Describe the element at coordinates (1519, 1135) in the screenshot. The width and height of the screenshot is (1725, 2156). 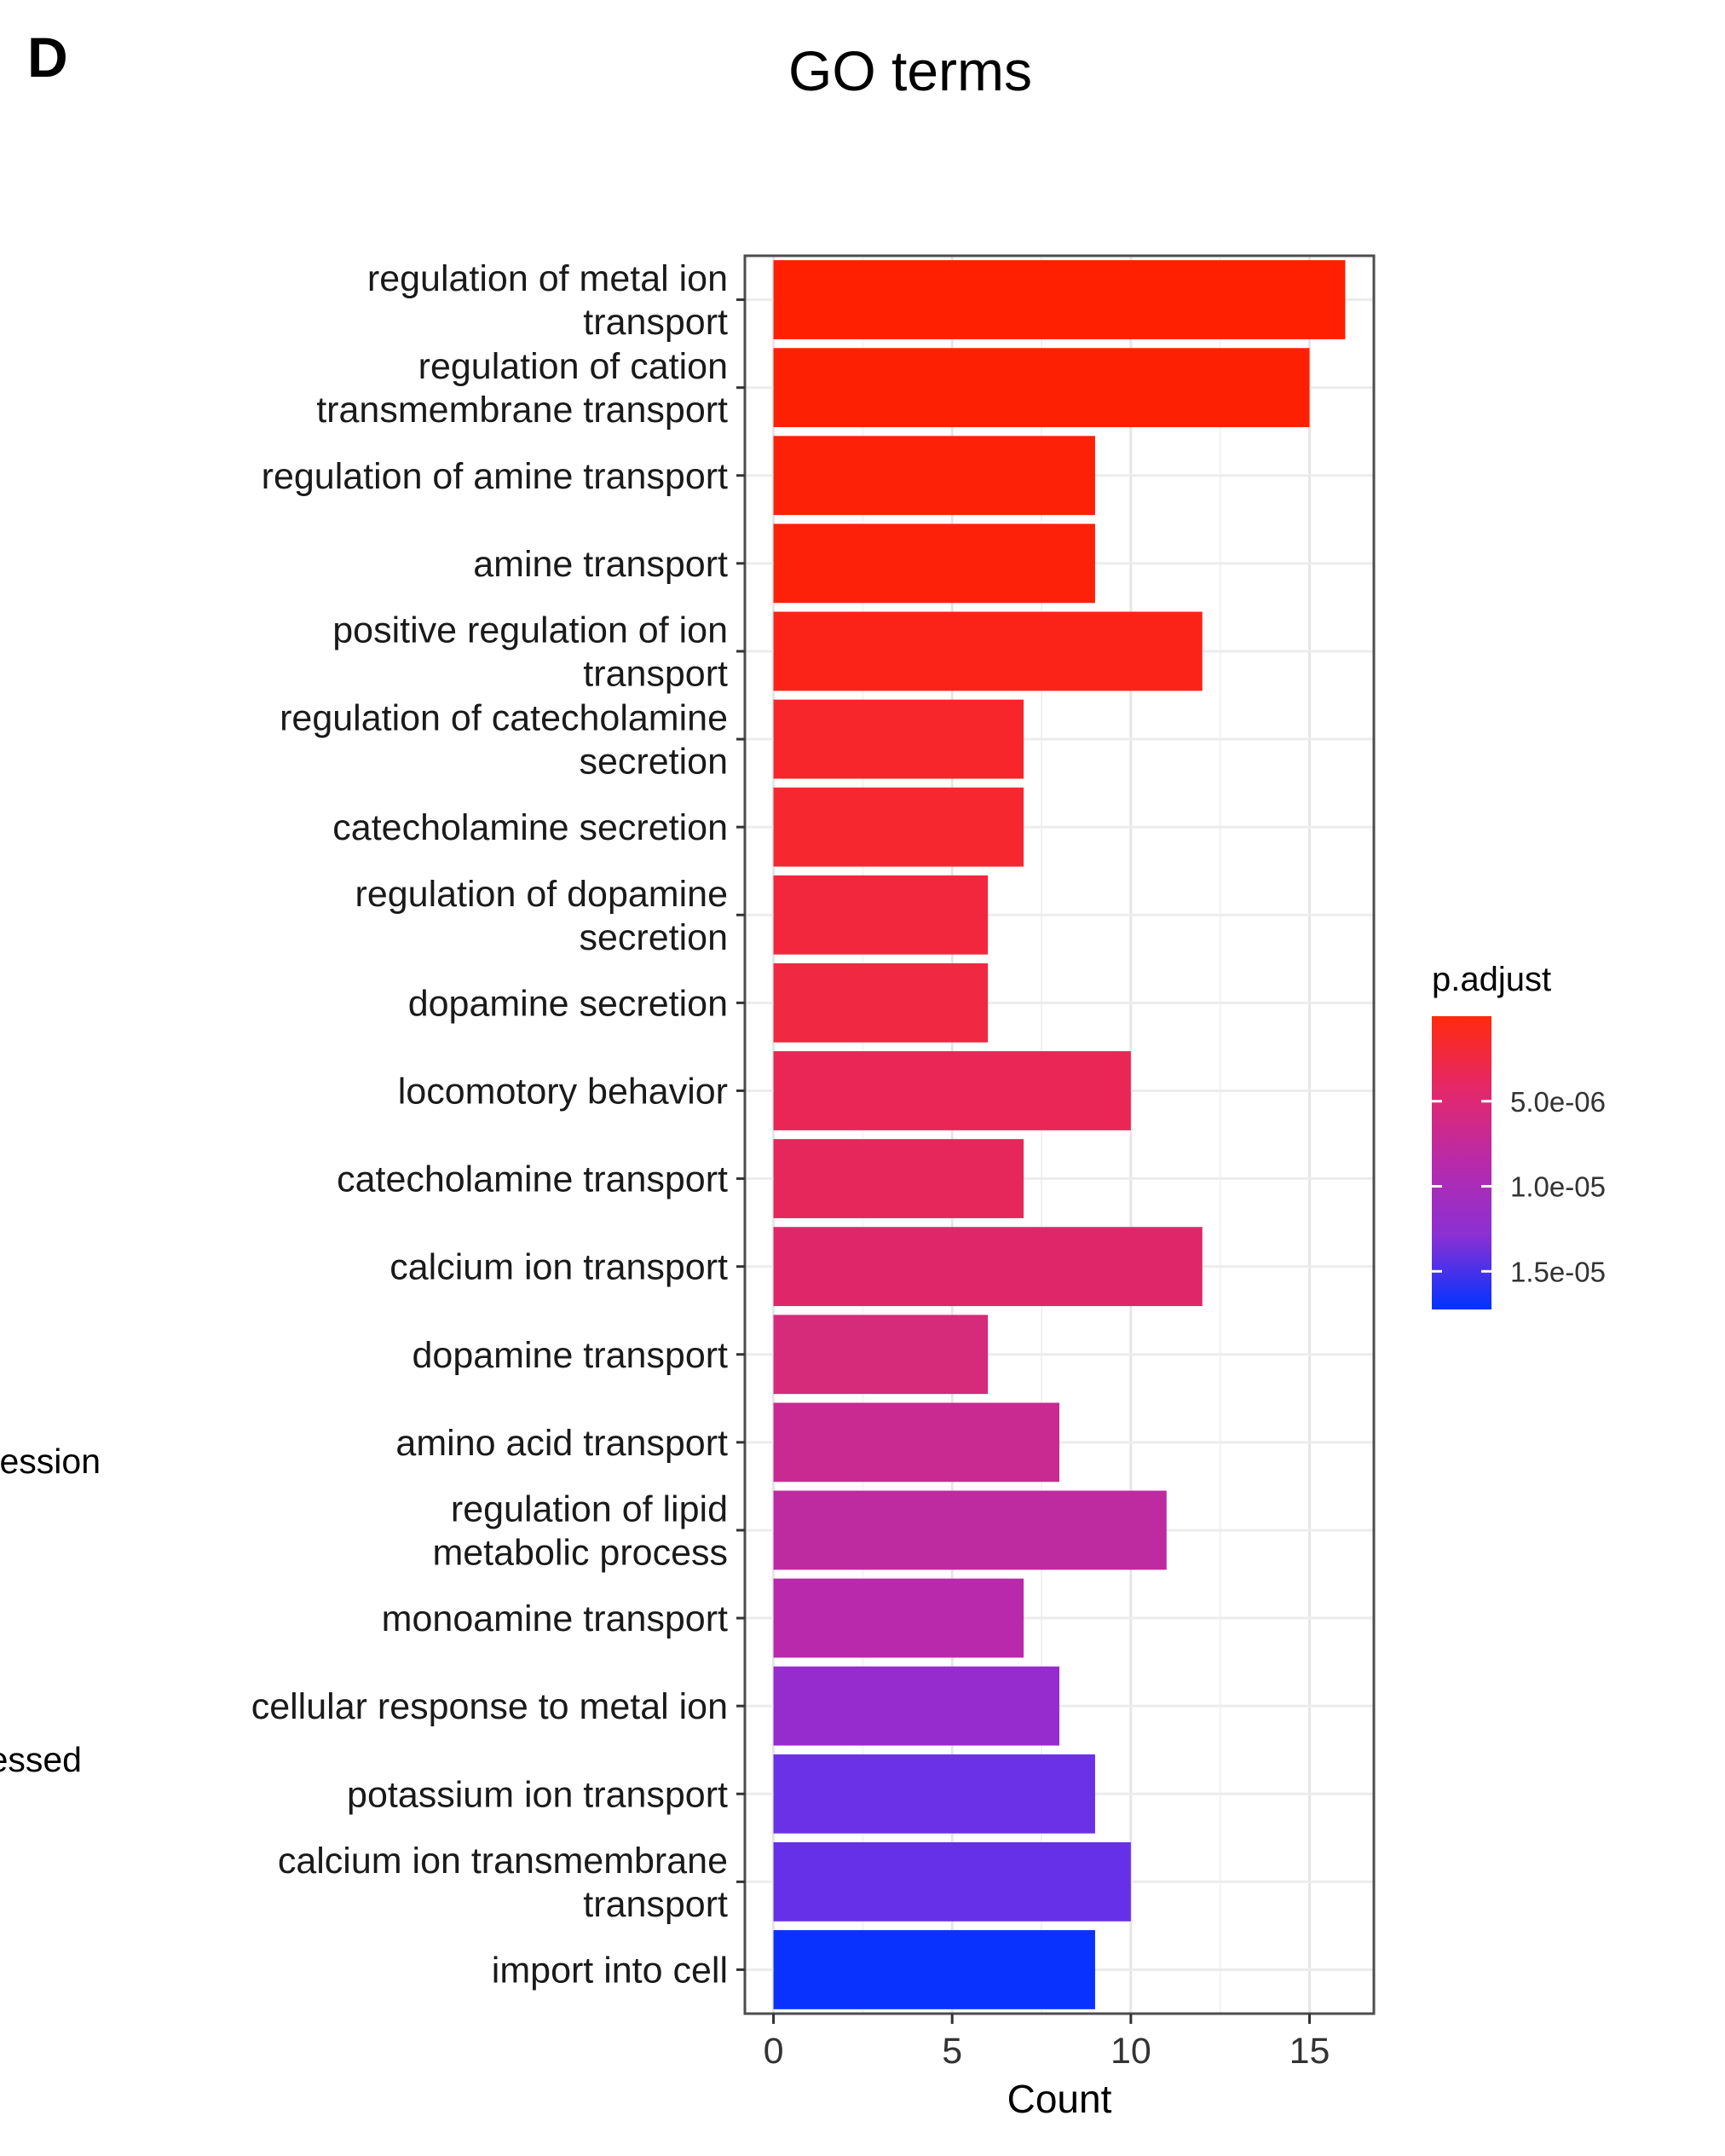
I see `legend: p.adjust 5.0e-06 1.0e-05 1.5e-05` at that location.